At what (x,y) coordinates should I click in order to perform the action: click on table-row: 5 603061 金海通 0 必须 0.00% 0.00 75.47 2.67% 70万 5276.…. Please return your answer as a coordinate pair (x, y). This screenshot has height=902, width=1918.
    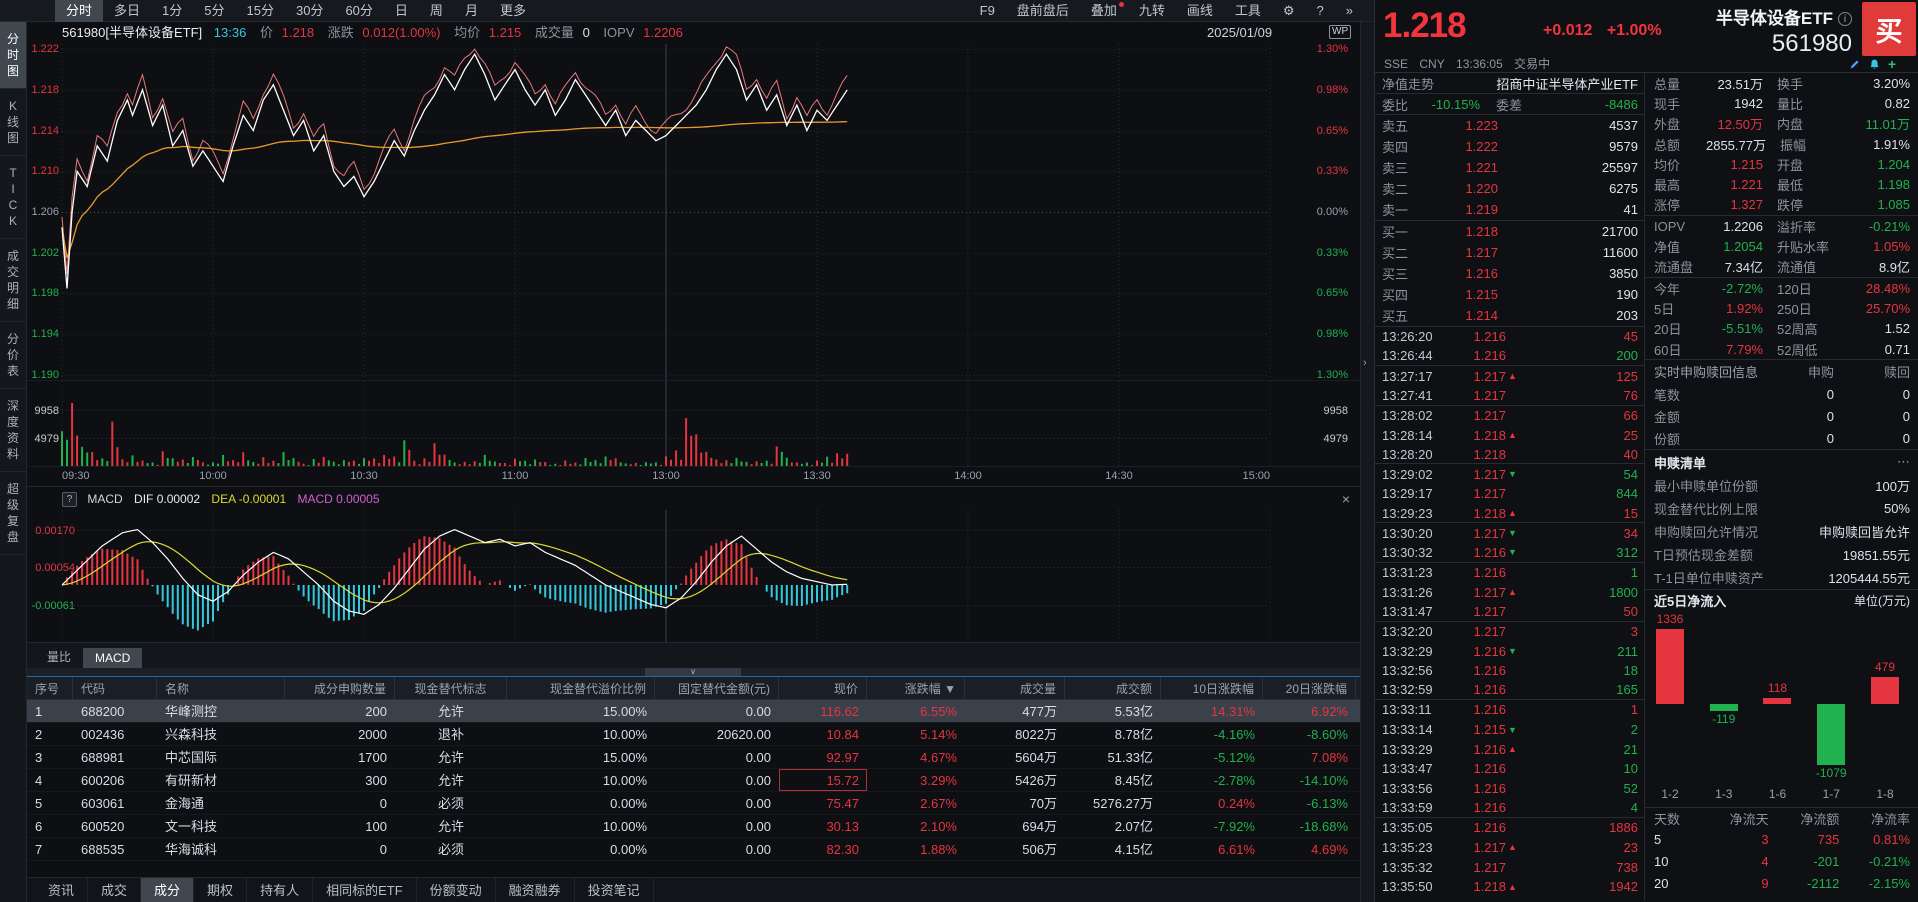
    Looking at the image, I should click on (693, 803).